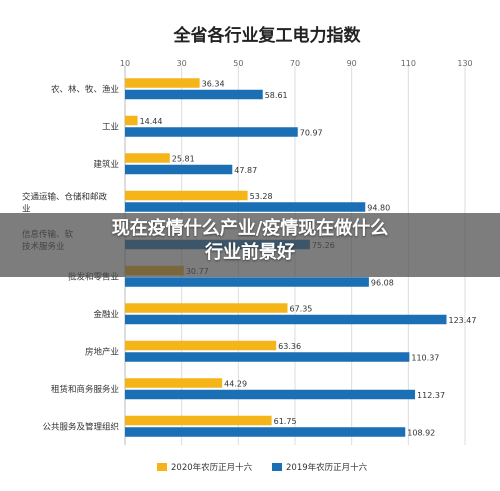 The width and height of the screenshot is (500, 491). I want to click on data-label: 94.80, so click(378, 207).